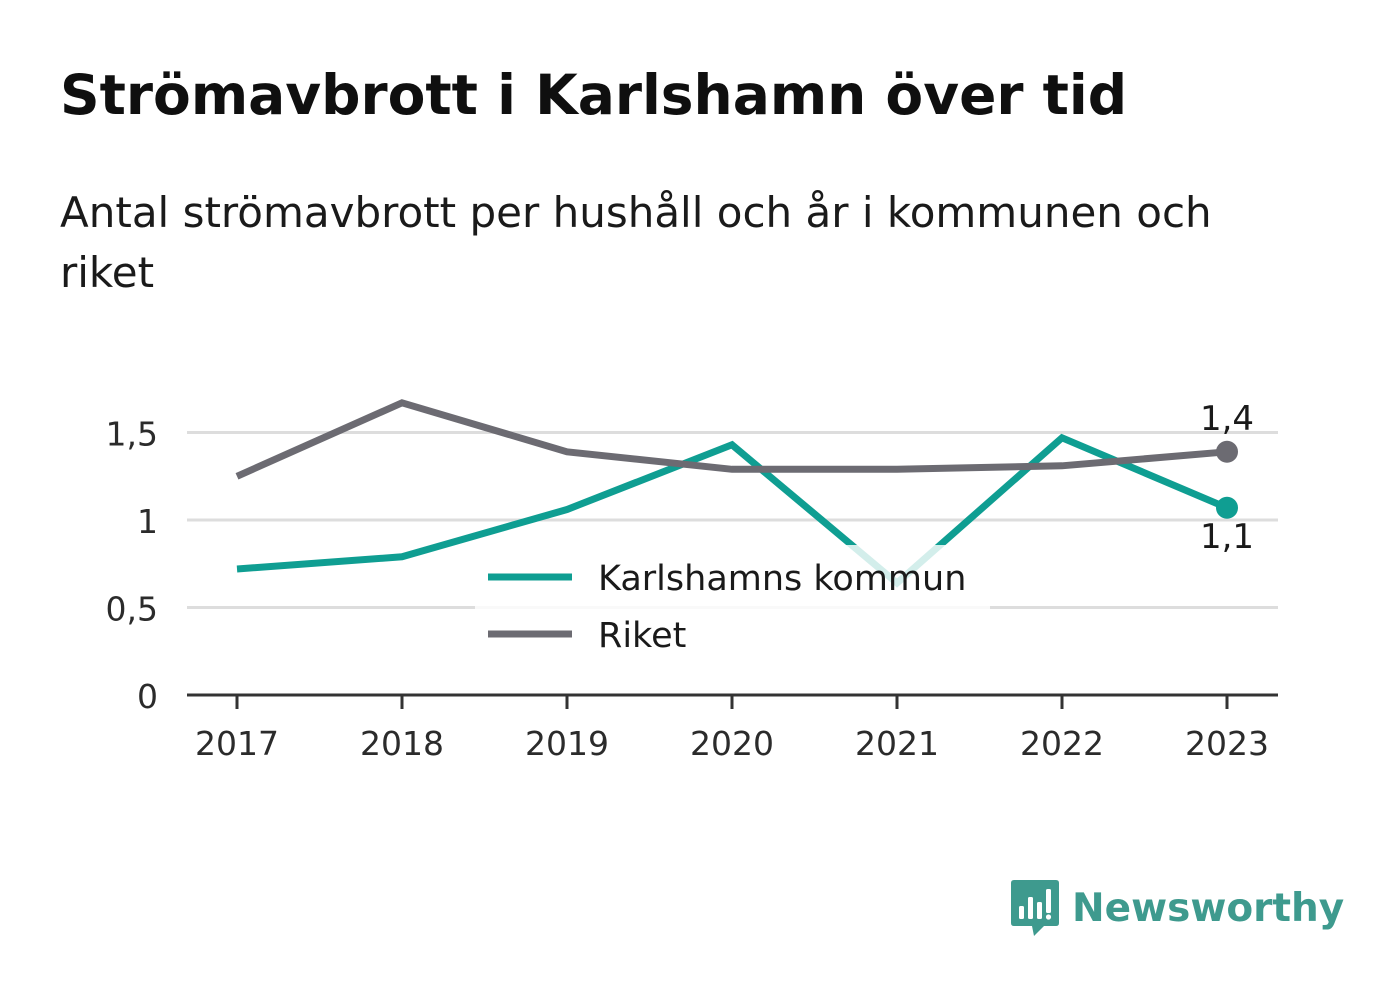 This screenshot has width=1382, height=999. I want to click on end-value-label: 1,1, so click(1227, 537).